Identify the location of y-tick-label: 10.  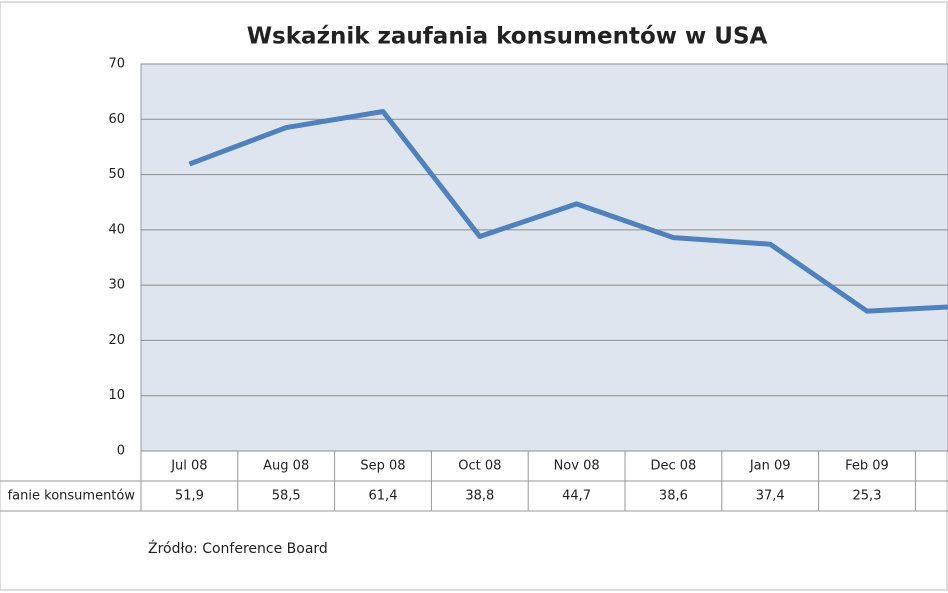
(116, 395).